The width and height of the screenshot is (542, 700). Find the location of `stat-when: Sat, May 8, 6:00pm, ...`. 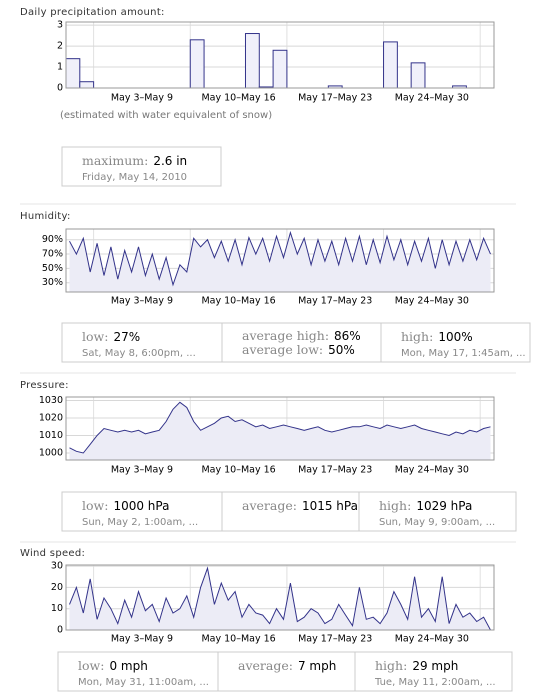

stat-when: Sat, May 8, 6:00pm, ... is located at coordinates (139, 353).